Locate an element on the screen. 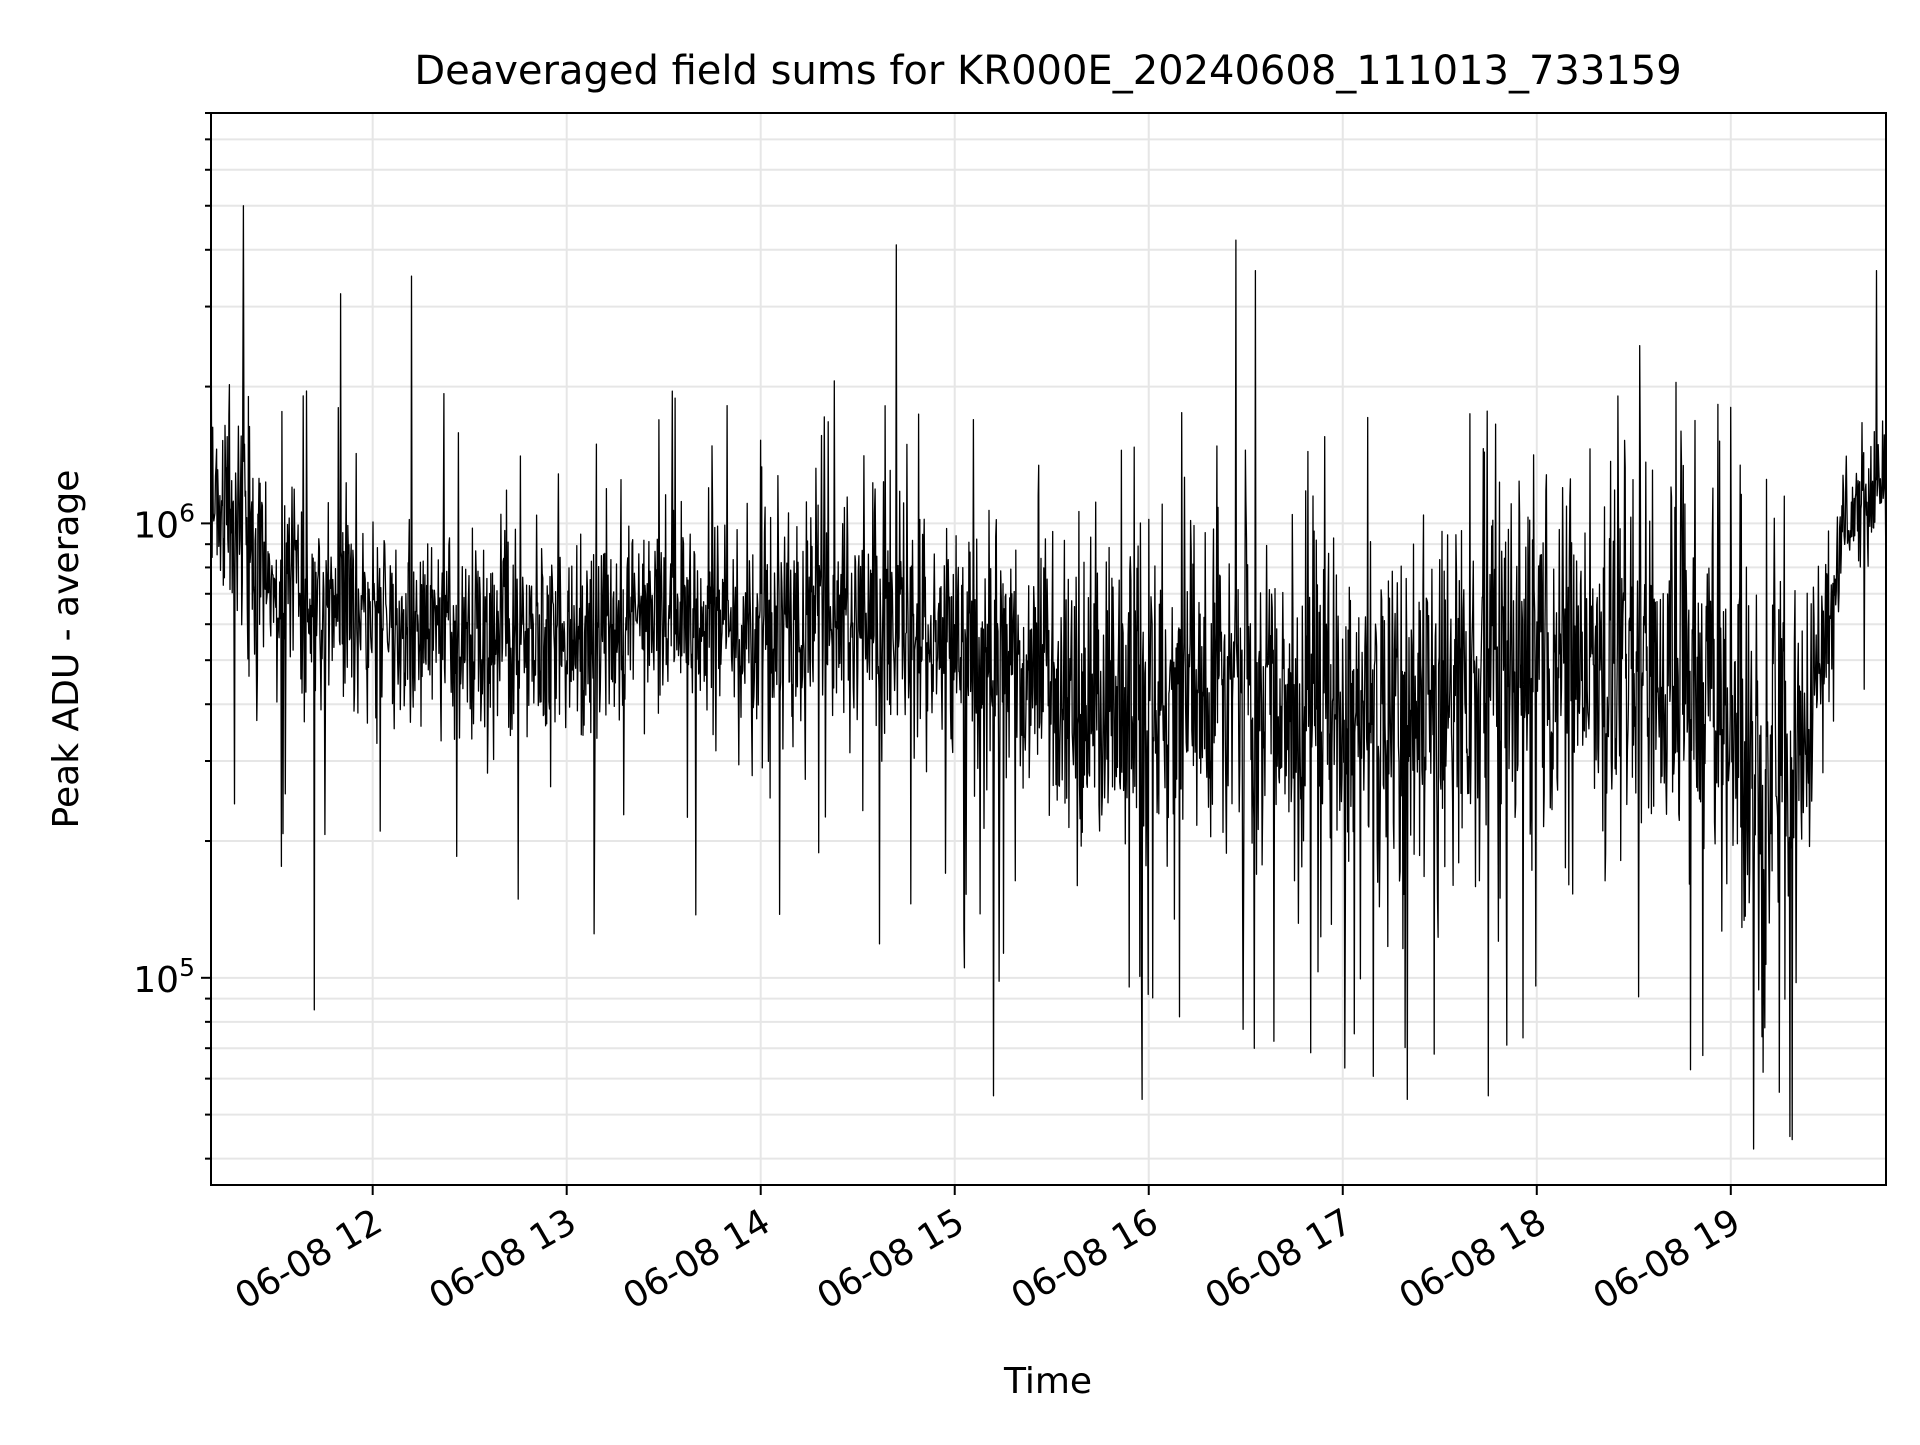 The image size is (1920, 1445). x-tick-label: 06-08 19 is located at coordinates (1667, 1259).